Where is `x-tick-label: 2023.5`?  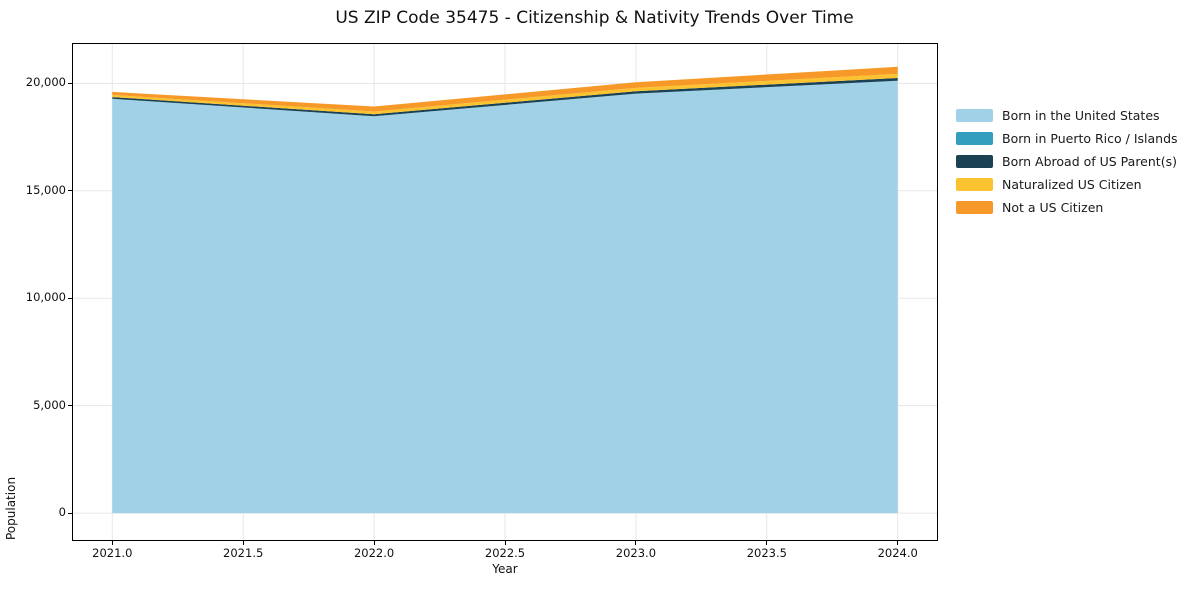 x-tick-label: 2023.5 is located at coordinates (766, 553).